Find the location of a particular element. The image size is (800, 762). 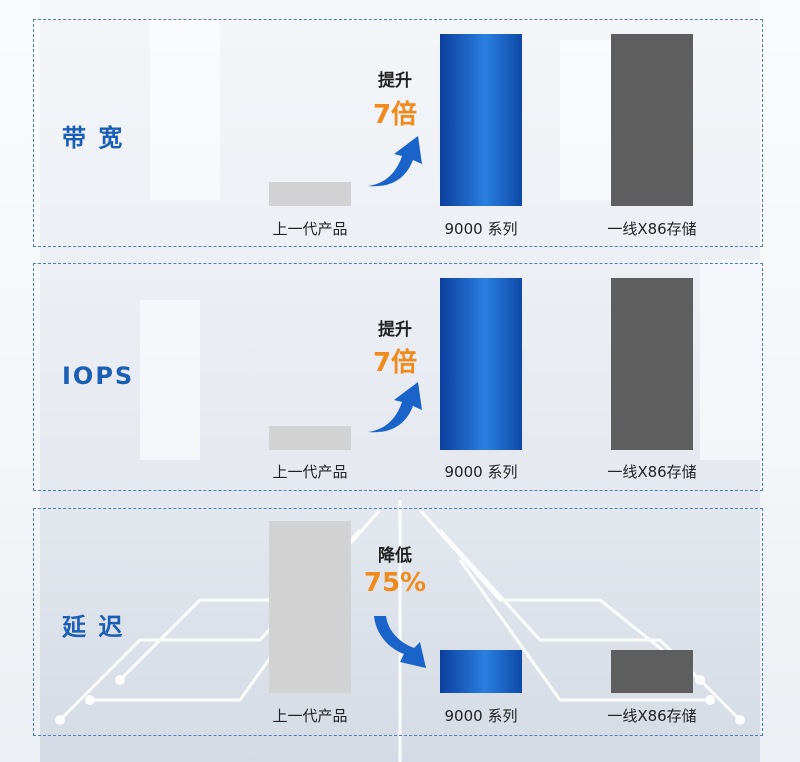

change-label-latency: 降低 is located at coordinates (395, 556).